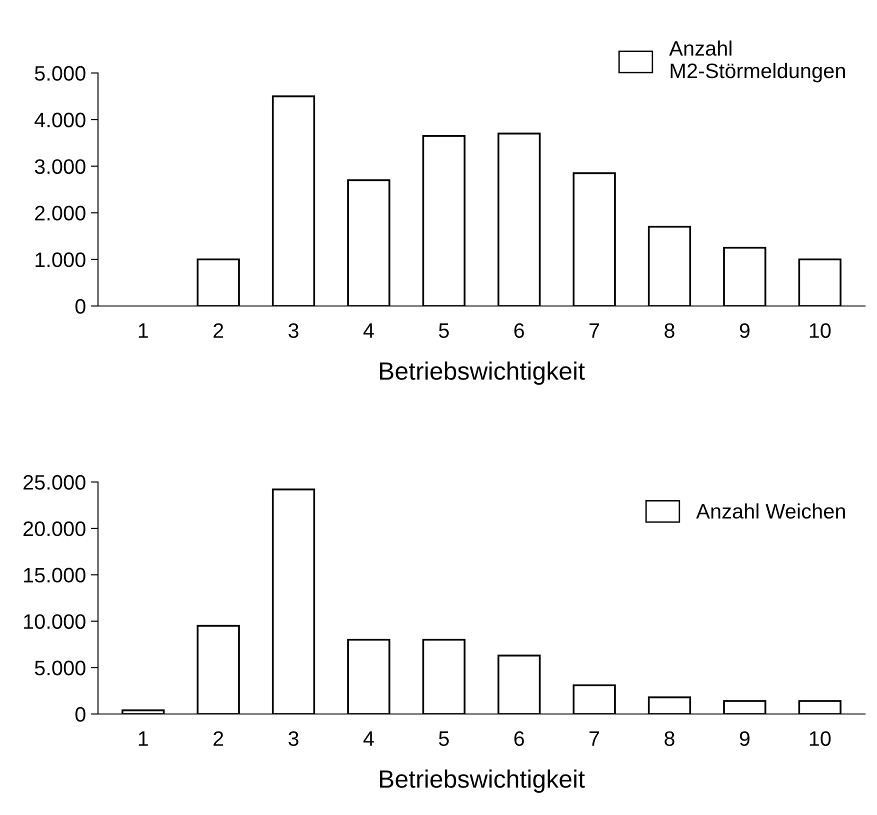  I want to click on legend-label: Anzahl M2-Störmeldungen, so click(757, 61).